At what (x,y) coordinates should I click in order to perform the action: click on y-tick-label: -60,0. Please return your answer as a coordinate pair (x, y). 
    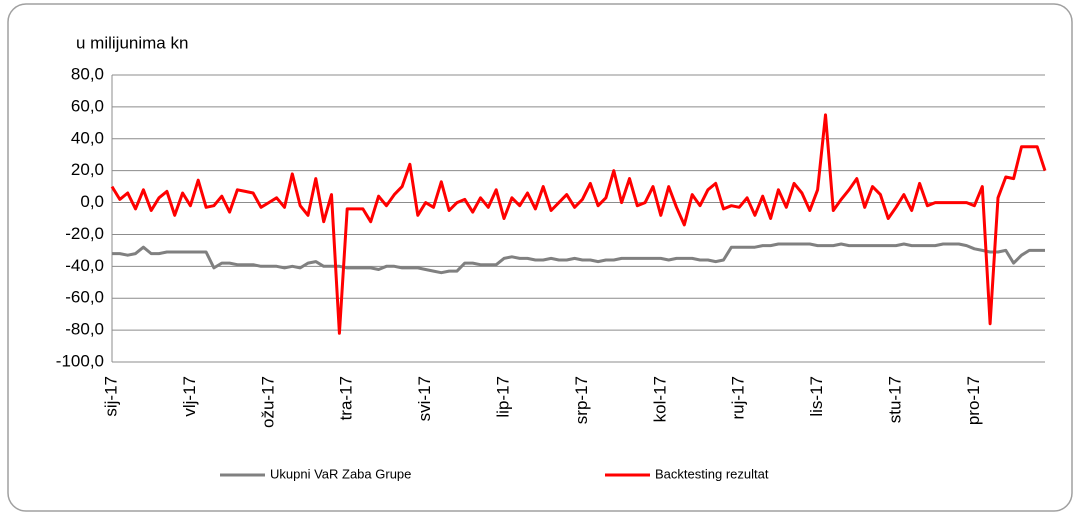
    Looking at the image, I should click on (84, 297).